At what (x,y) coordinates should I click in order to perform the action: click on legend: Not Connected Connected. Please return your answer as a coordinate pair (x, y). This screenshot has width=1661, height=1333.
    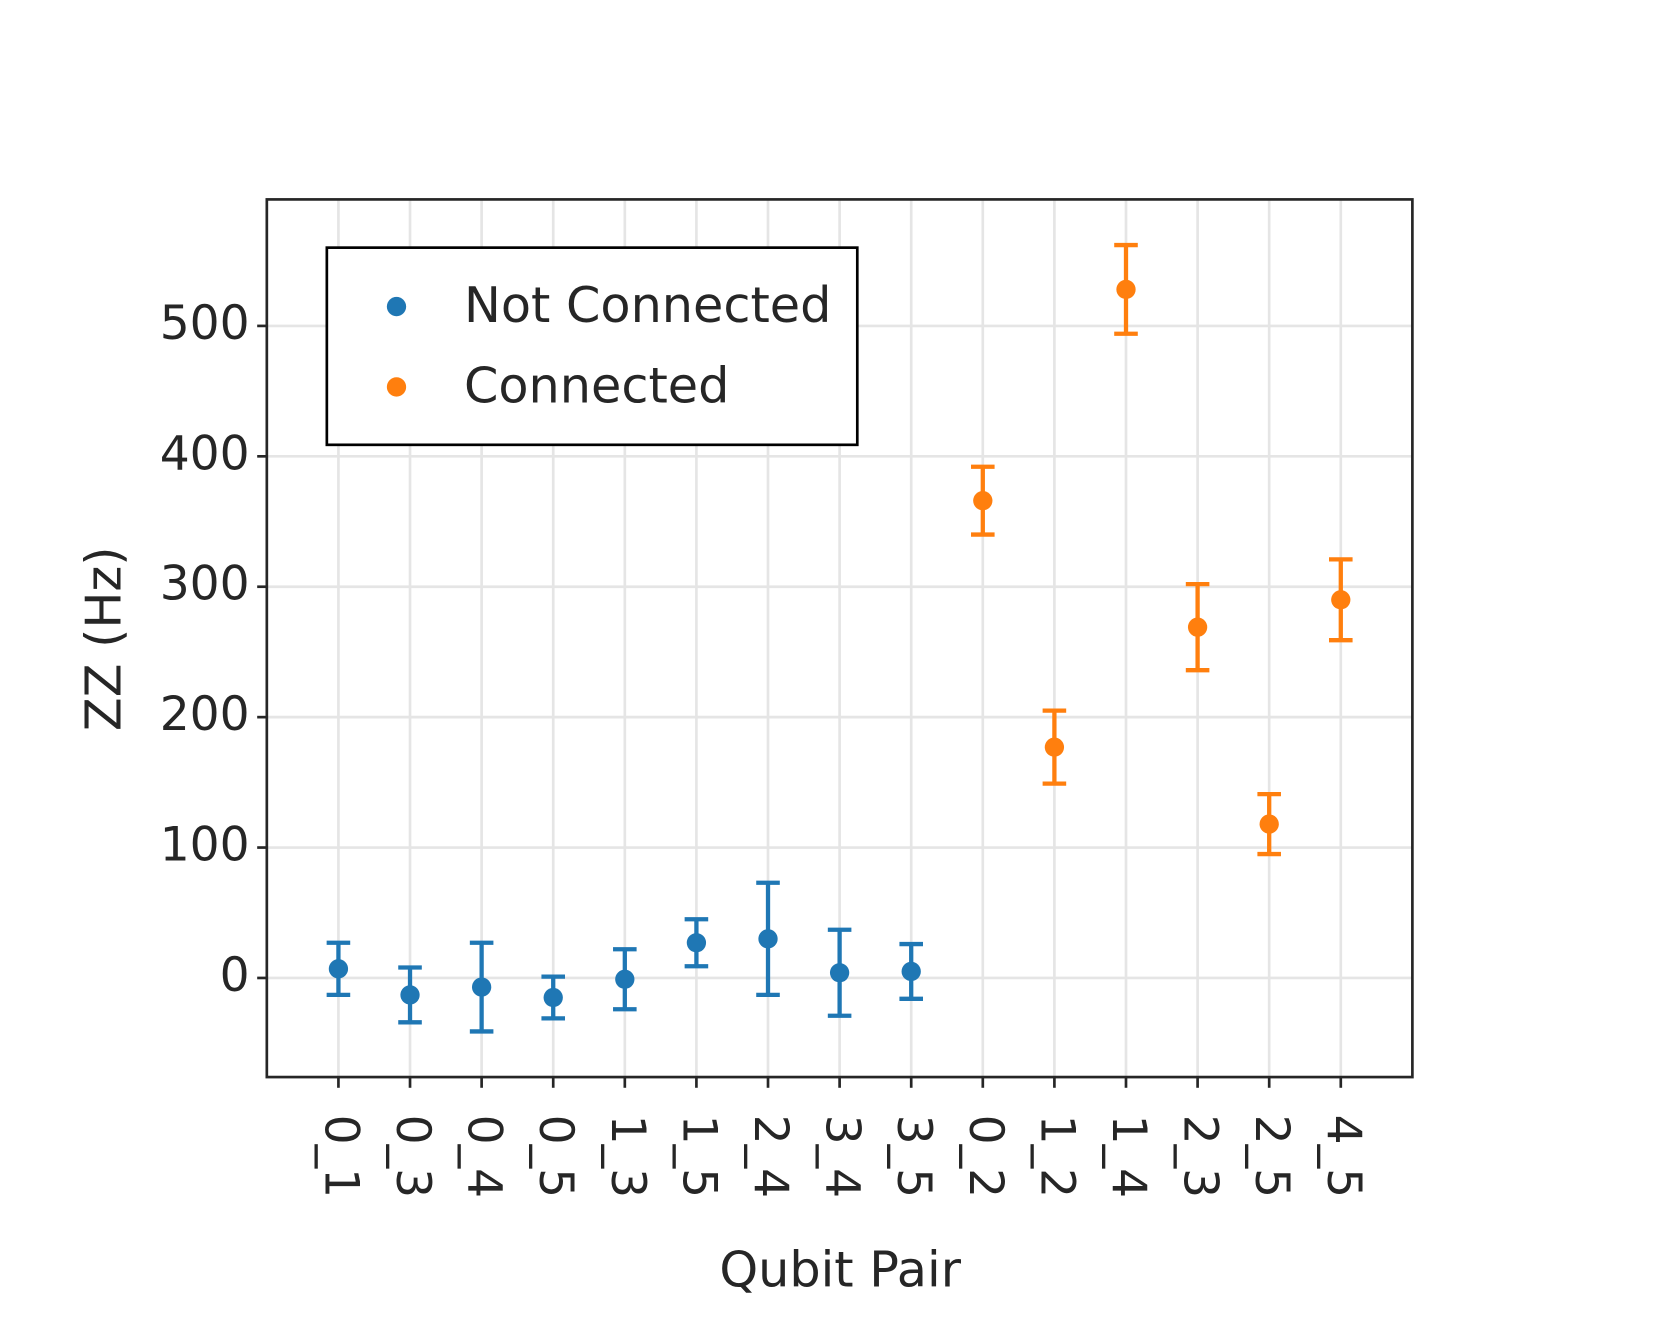
    Looking at the image, I should click on (592, 346).